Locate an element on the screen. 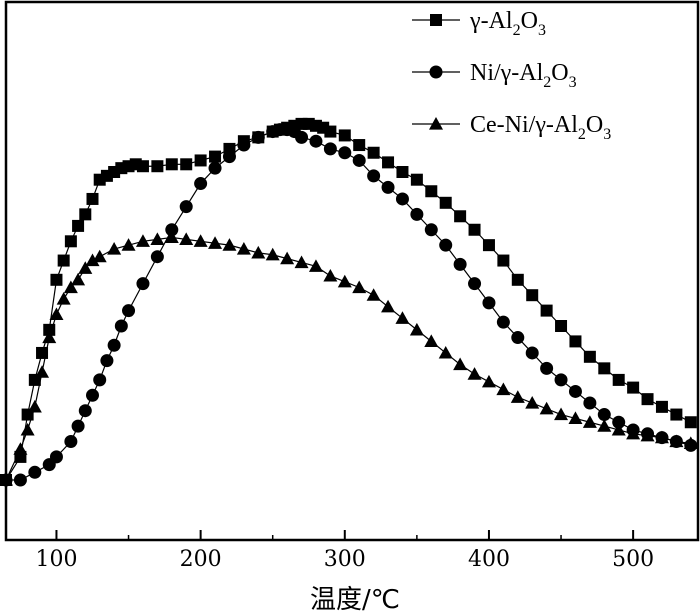  legend-marker-square is located at coordinates (436, 20).